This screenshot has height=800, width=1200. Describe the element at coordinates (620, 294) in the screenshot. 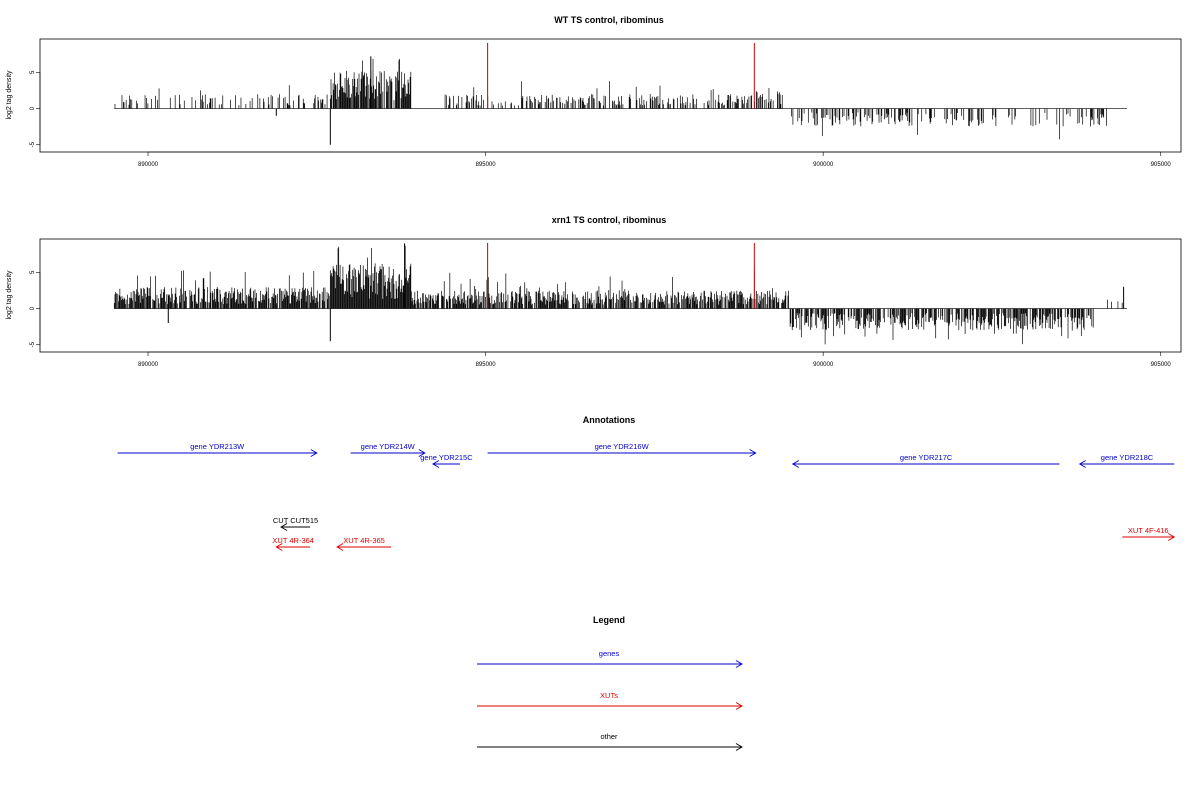

I see `xrn1-bars` at that location.